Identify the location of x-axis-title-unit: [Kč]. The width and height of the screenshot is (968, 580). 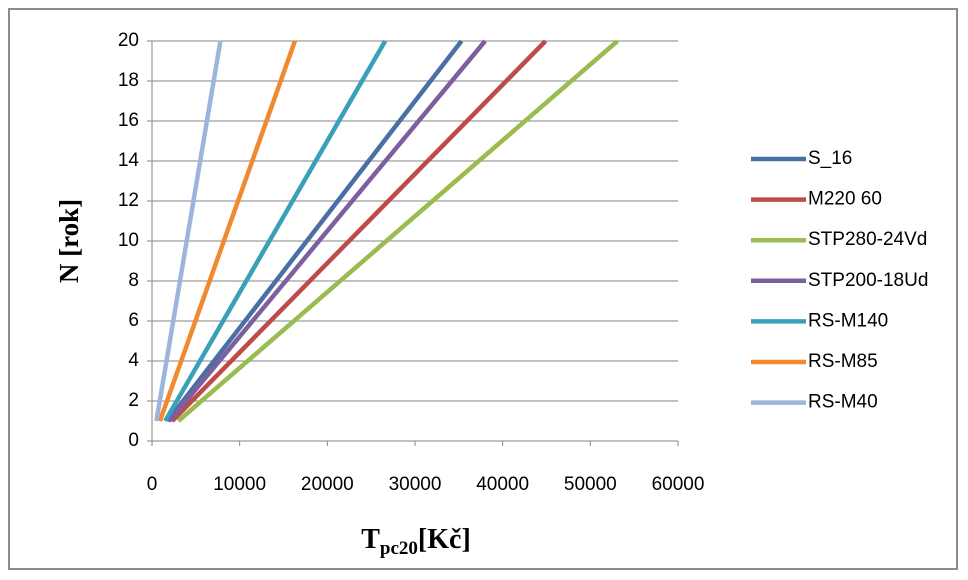
(444, 539).